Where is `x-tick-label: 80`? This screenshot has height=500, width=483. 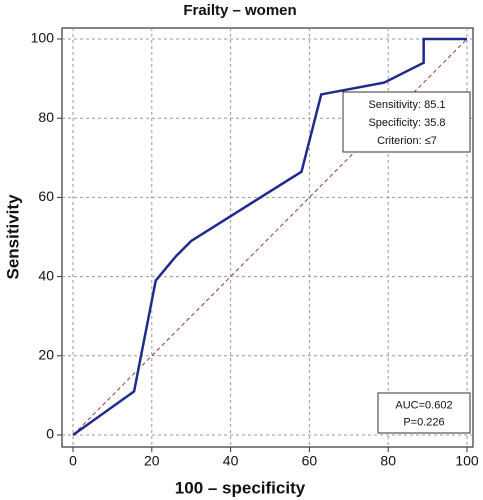
x-tick-label: 80 is located at coordinates (388, 461).